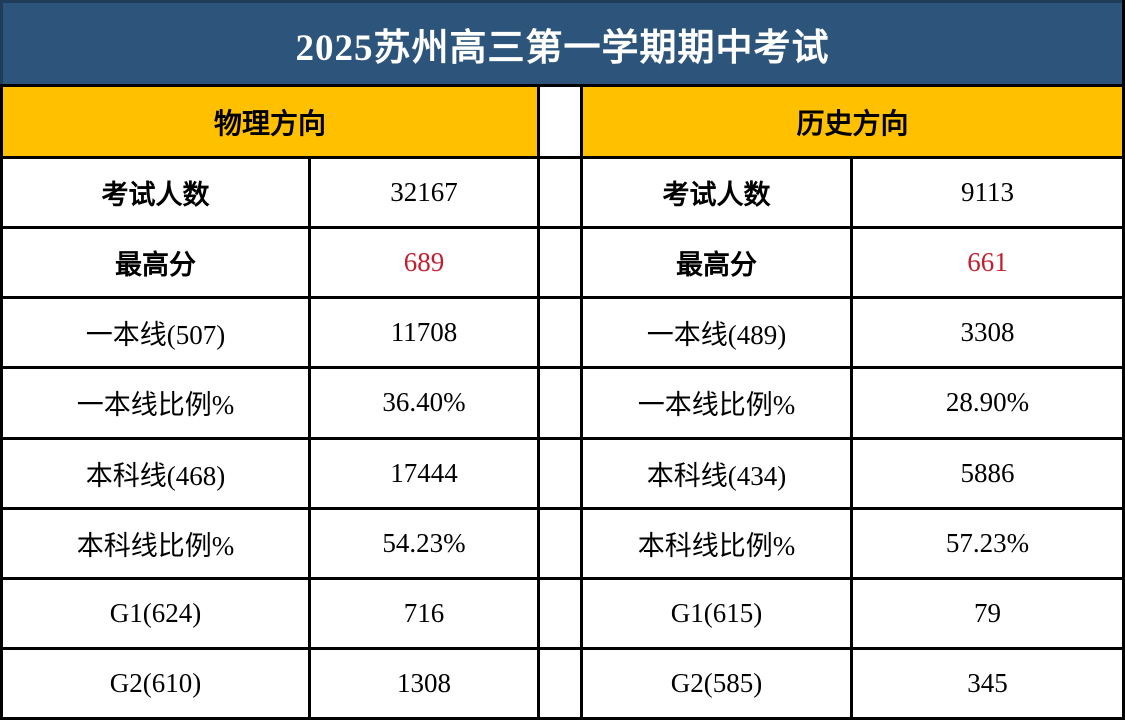 This screenshot has width=1125, height=720. What do you see at coordinates (561, 42) in the screenshot?
I see `table-title: 2025苏州高三第一学期期中考试` at bounding box center [561, 42].